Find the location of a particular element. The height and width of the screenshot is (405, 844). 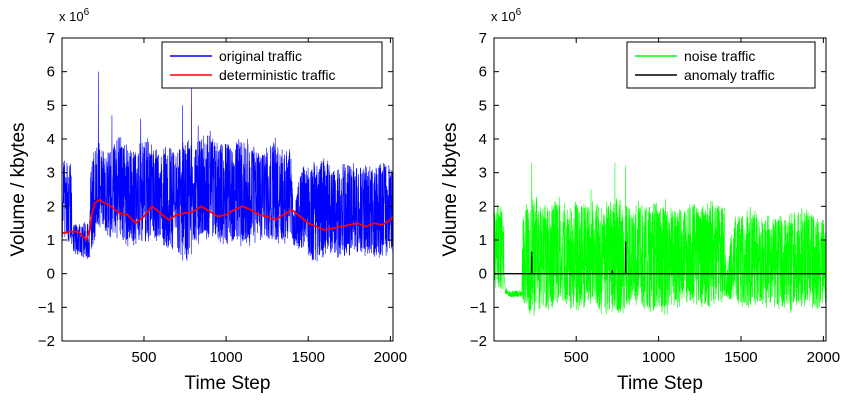

legend: original traffic deterministic traffic is located at coordinates (272, 65).